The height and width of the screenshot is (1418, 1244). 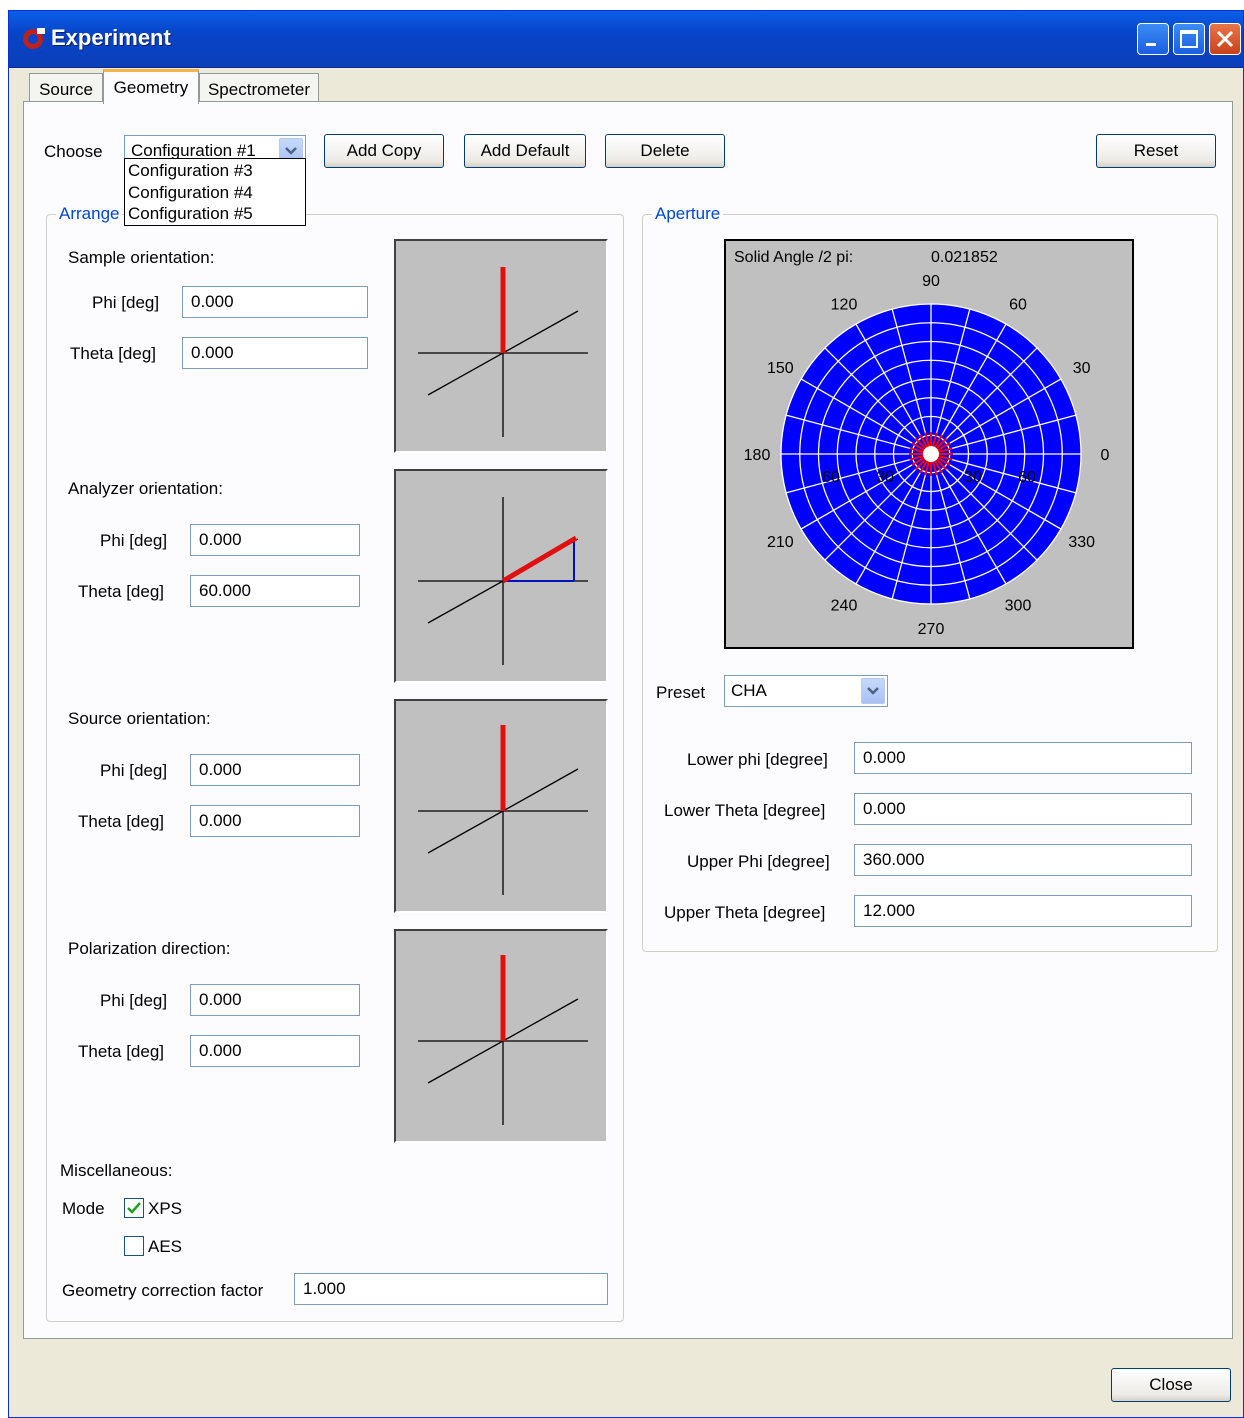 What do you see at coordinates (190, 170) in the screenshot?
I see `dropdown-option: Configuration #3` at bounding box center [190, 170].